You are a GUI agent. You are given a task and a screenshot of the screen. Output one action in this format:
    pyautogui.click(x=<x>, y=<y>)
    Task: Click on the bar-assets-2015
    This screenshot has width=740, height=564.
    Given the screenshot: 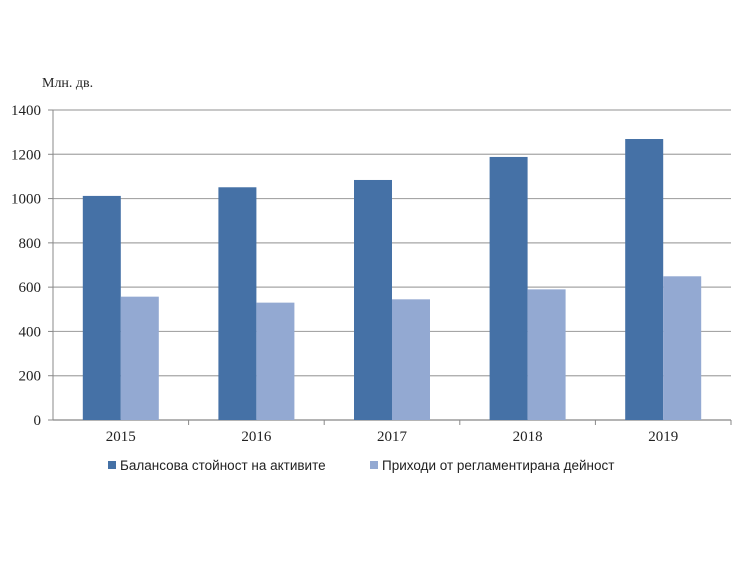 What is the action you would take?
    pyautogui.click(x=101, y=307)
    